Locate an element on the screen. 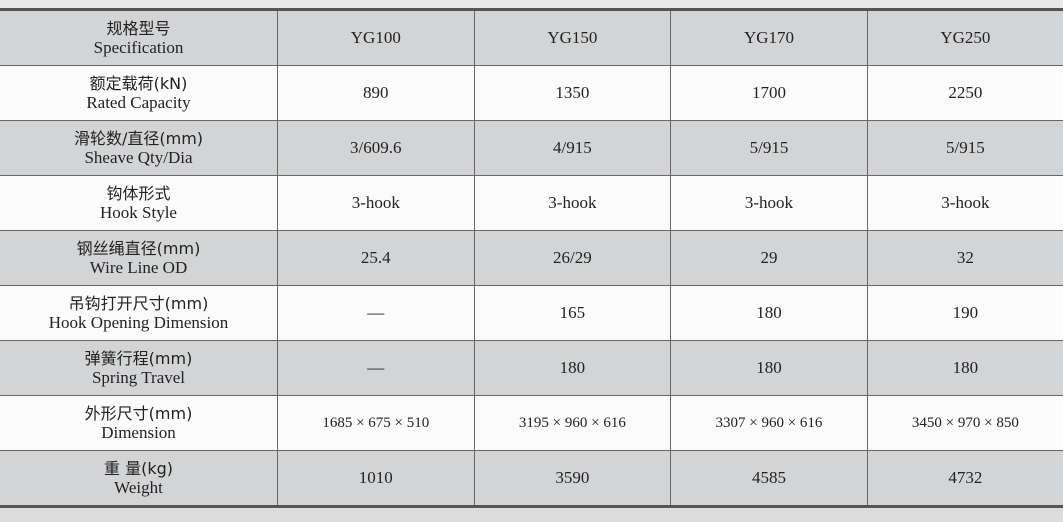  cell-value: 3590 is located at coordinates (572, 478).